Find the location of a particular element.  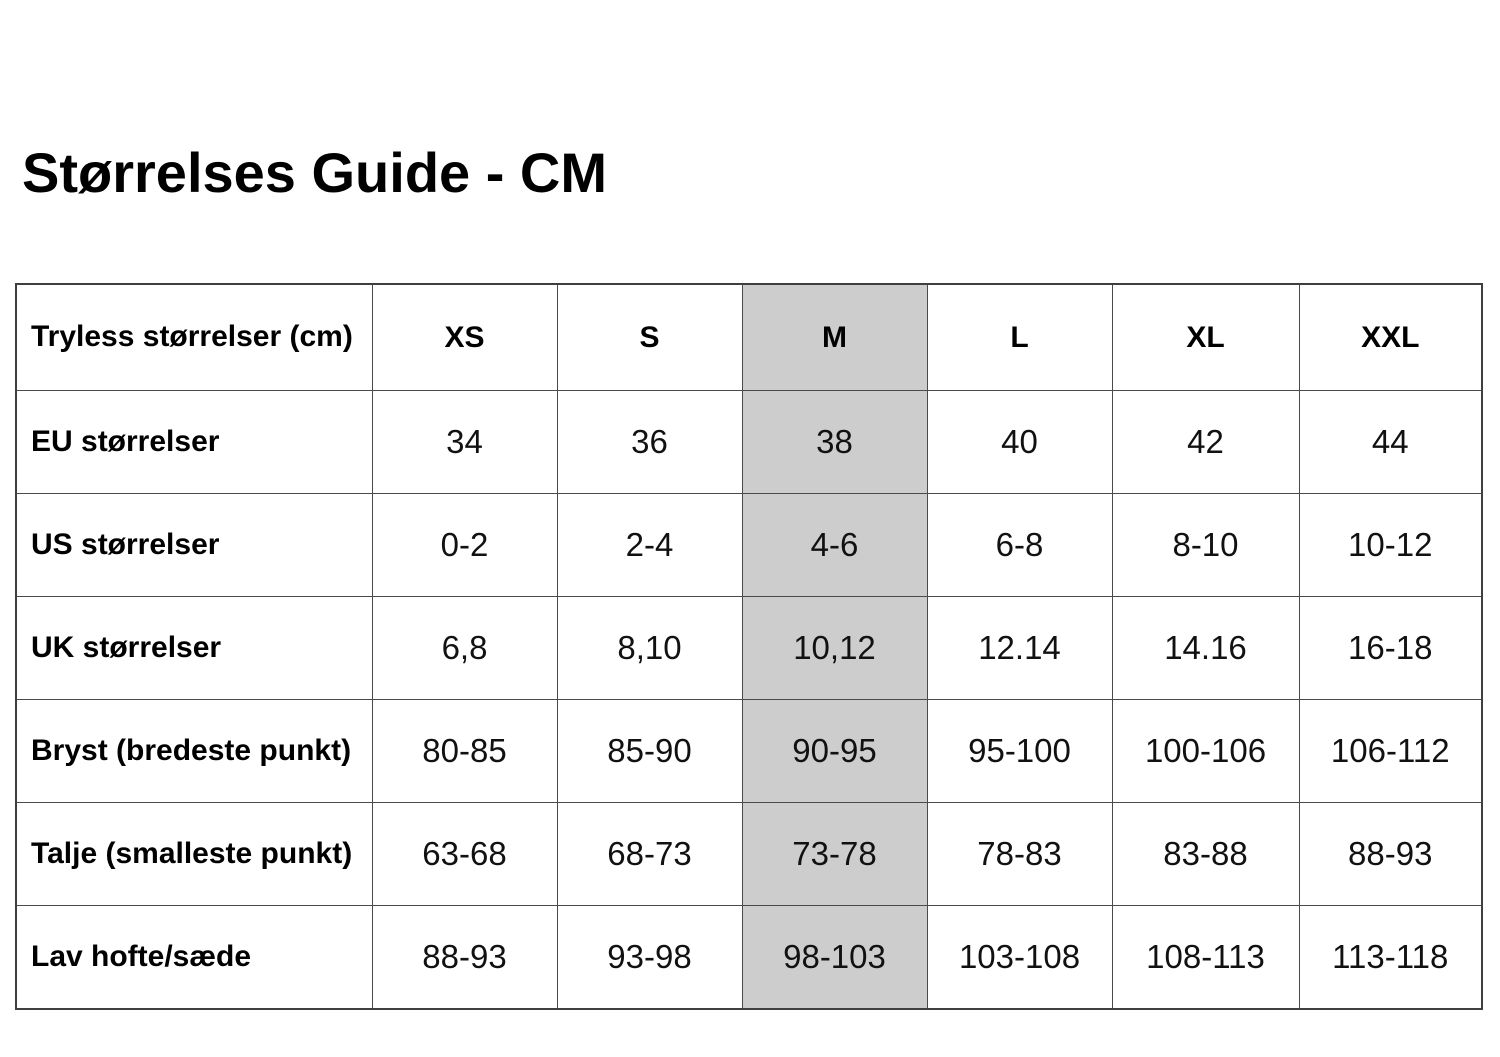

row-label: Bryst (bredeste punkt) is located at coordinates (194, 751).